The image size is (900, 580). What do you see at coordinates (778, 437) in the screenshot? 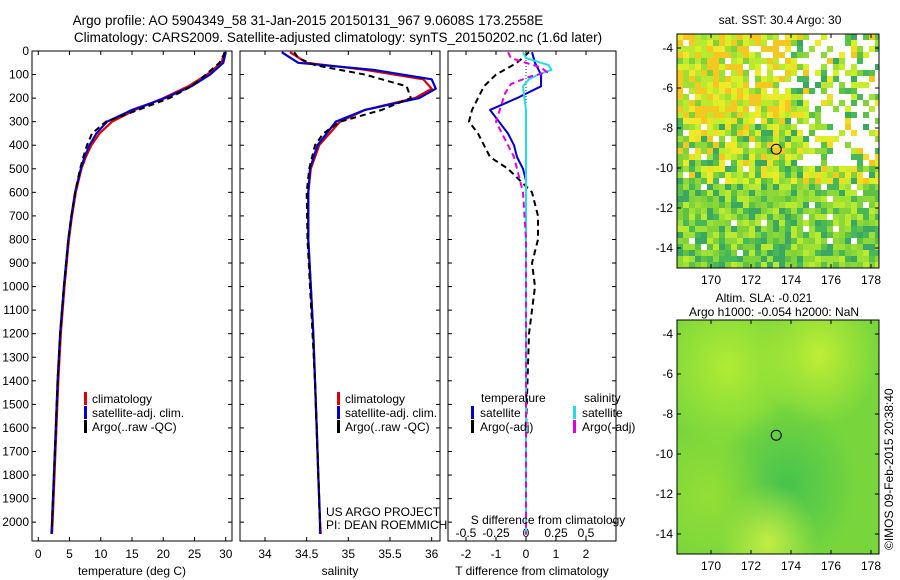
I see `sla-map-frame` at bounding box center [778, 437].